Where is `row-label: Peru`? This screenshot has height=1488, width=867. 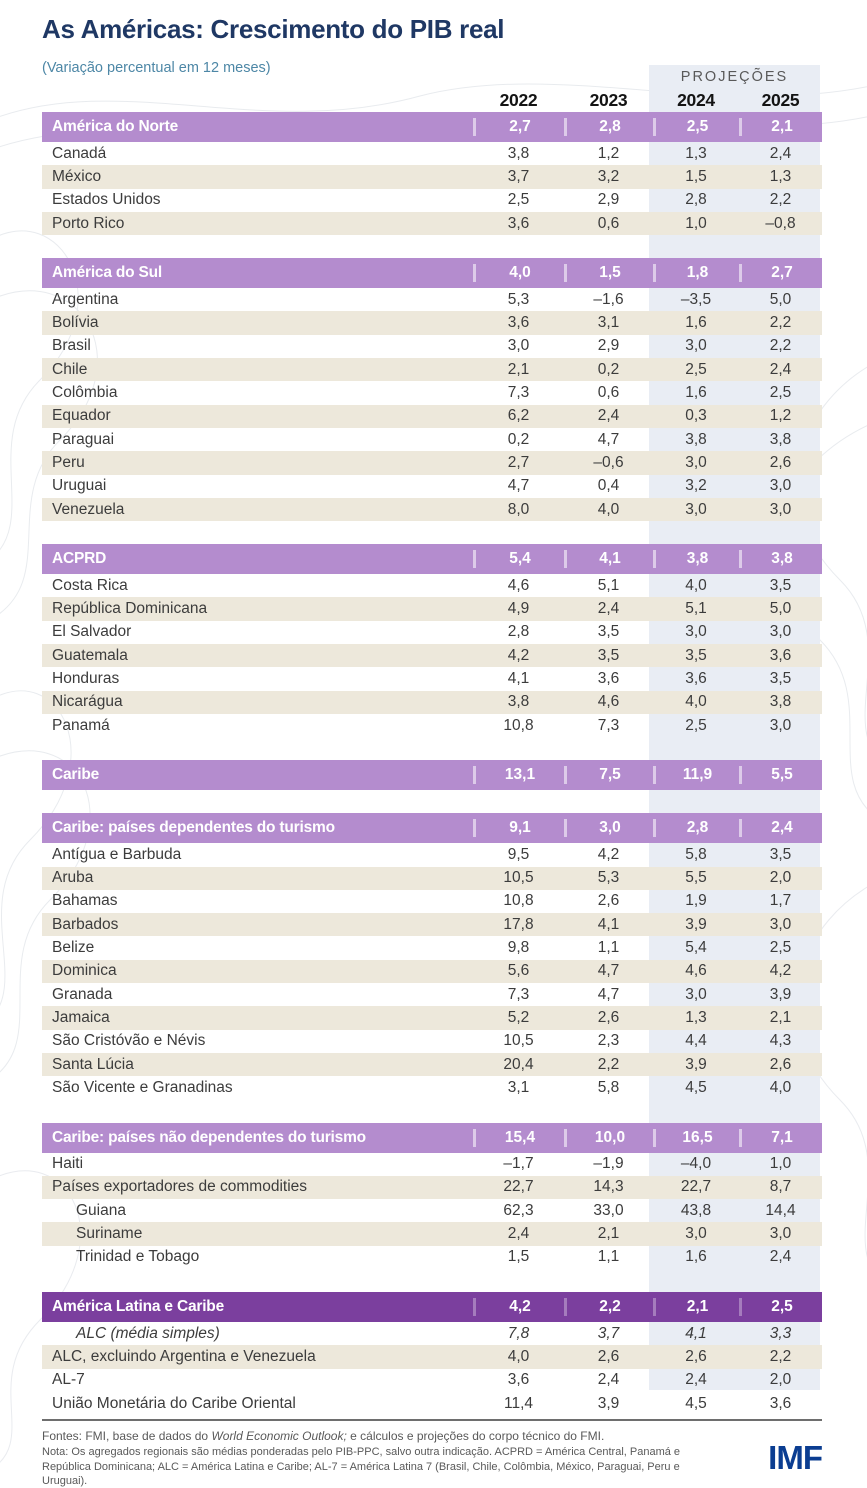
row-label: Peru is located at coordinates (68, 462).